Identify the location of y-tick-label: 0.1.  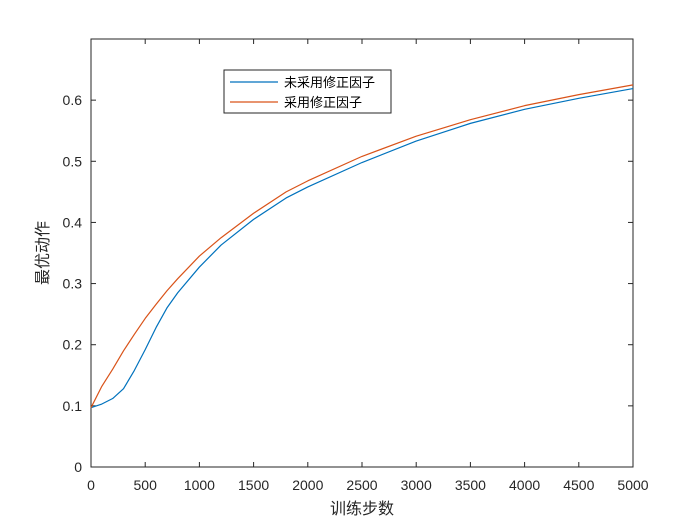
(73, 406).